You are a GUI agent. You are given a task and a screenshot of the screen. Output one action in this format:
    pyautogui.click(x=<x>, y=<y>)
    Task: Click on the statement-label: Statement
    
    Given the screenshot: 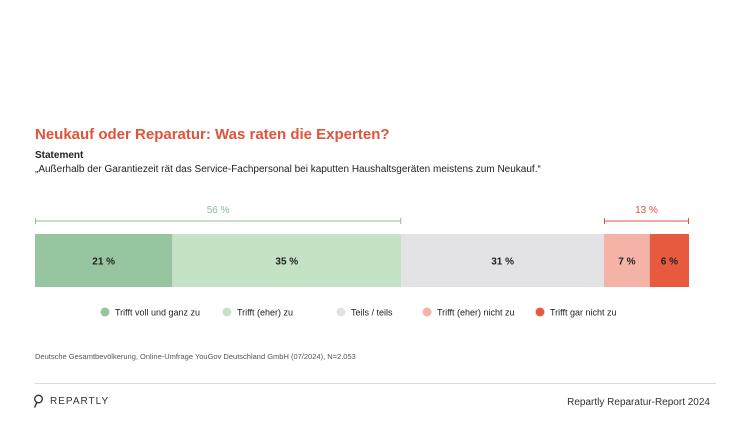 What is the action you would take?
    pyautogui.click(x=59, y=155)
    